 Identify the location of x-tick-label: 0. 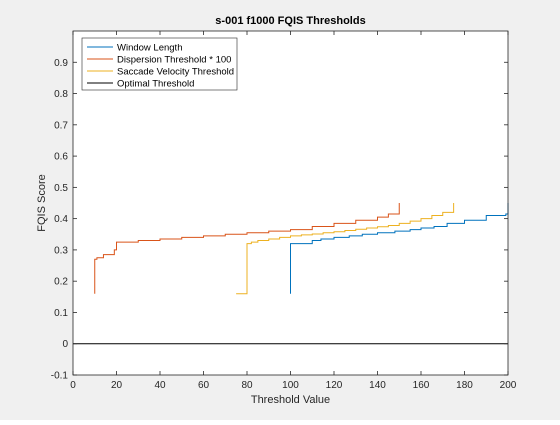
(73, 385).